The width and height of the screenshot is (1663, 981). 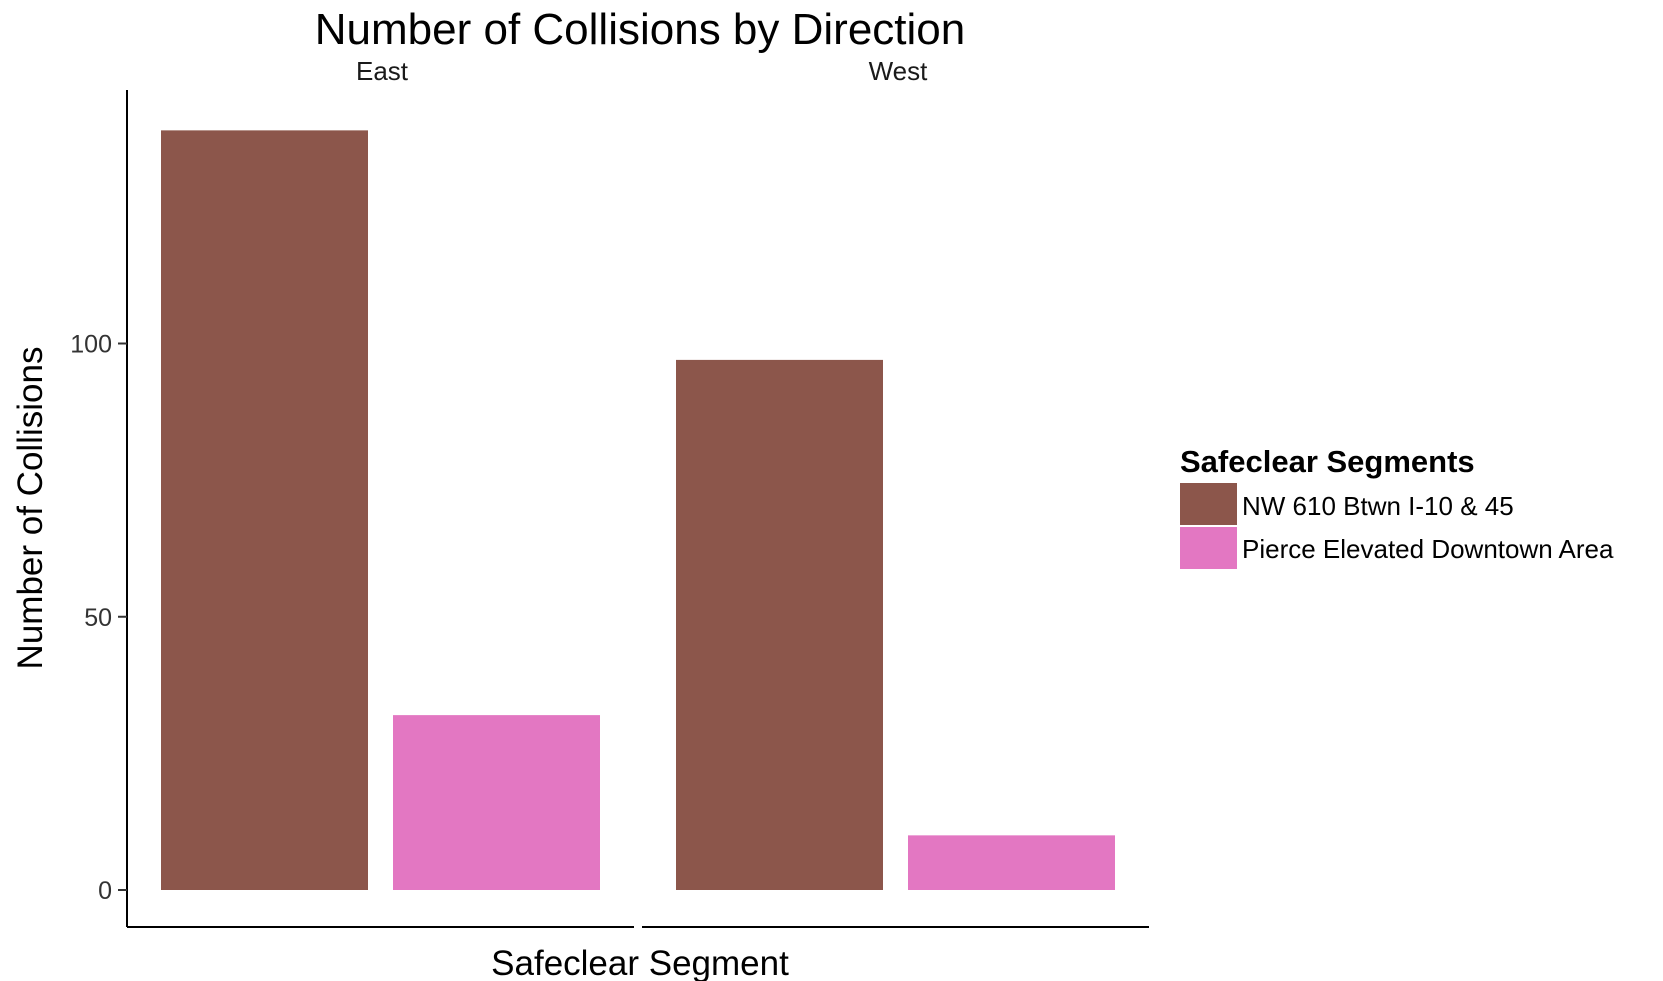 I want to click on y-tick-label: 50, so click(x=98, y=618).